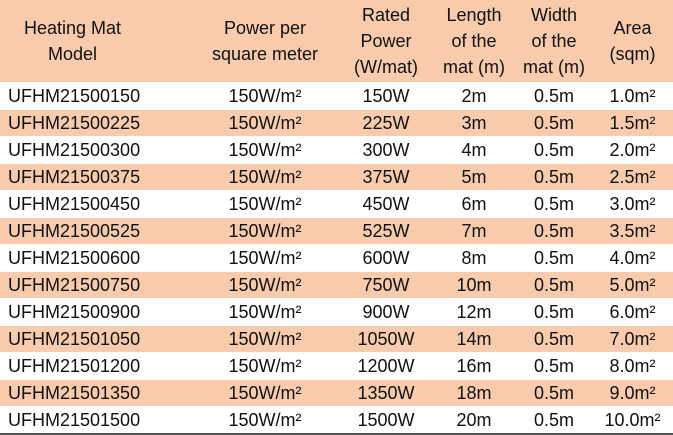 This screenshot has height=435, width=673. What do you see at coordinates (474, 258) in the screenshot?
I see `table-cell: 8m` at bounding box center [474, 258].